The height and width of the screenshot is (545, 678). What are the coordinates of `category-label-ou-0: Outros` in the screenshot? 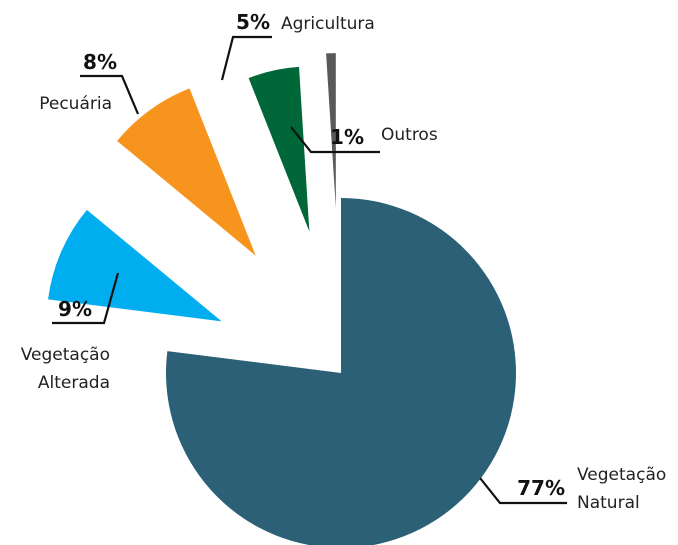 It's located at (409, 135).